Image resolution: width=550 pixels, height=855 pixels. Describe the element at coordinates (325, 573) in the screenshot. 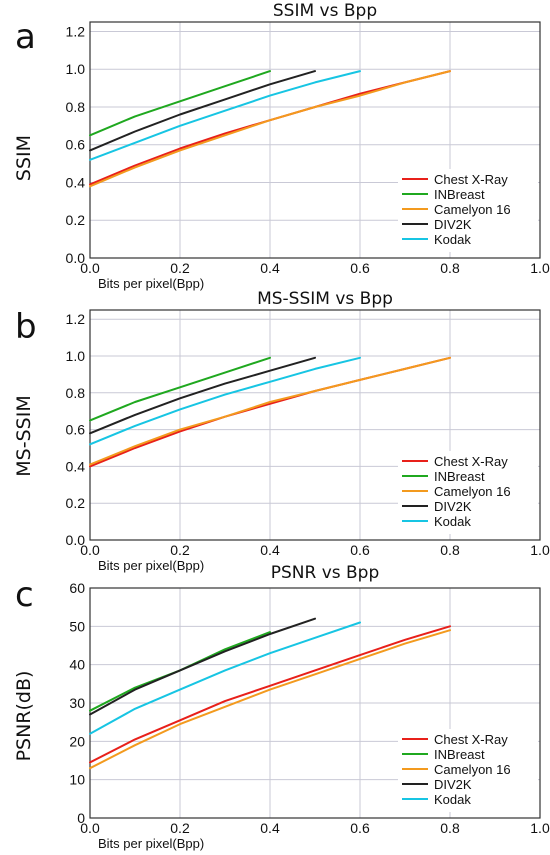

I see `chart-title: PSNR vs Bpp` at that location.